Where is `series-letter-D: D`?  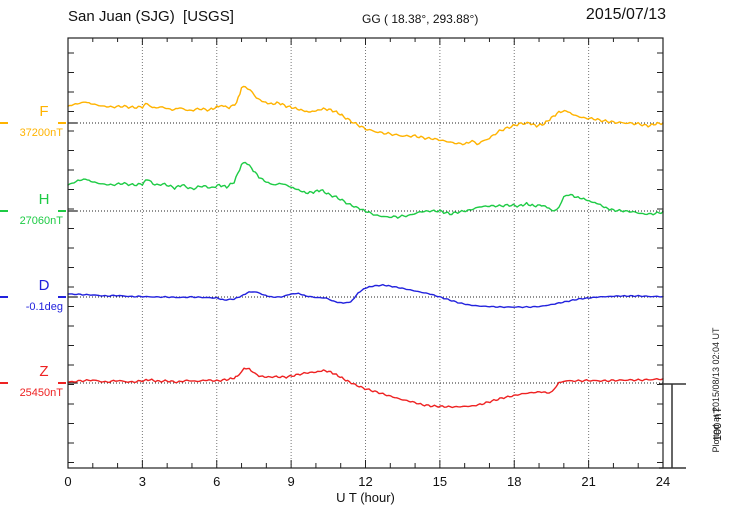
series-letter-D: D is located at coordinates (44, 285).